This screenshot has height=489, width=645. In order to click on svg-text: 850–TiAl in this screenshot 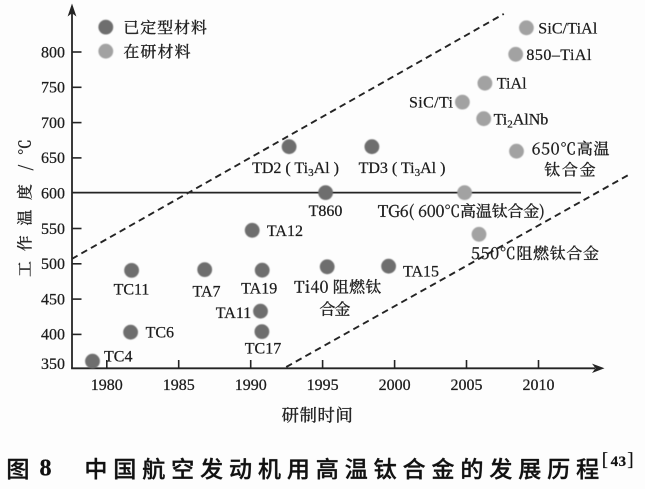, I will do `click(559, 55)`.